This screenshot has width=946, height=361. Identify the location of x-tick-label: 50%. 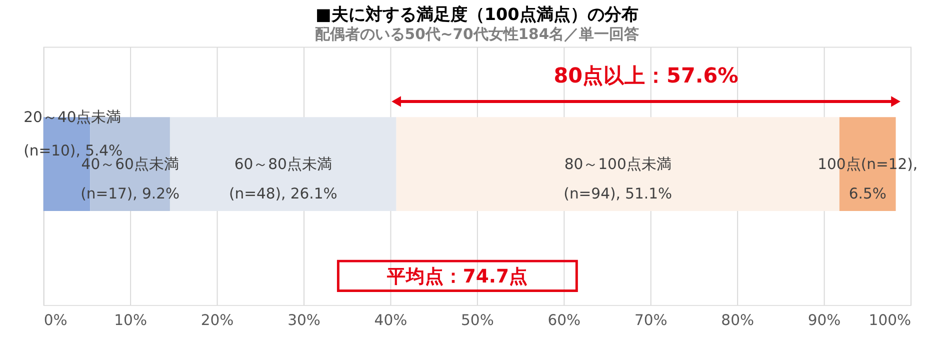
(477, 321).